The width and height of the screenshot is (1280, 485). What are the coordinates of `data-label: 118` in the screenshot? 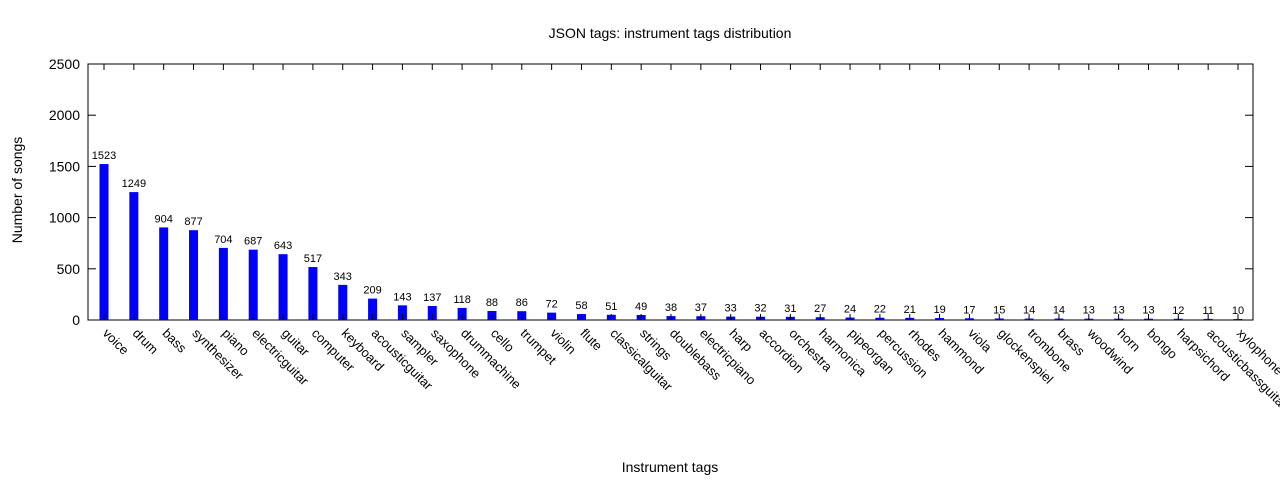 It's located at (462, 300).